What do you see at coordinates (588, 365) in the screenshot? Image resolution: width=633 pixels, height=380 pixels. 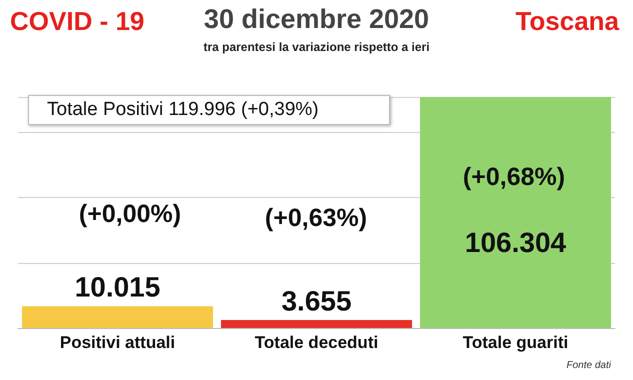 I see `source-note: Fonte dati` at bounding box center [588, 365].